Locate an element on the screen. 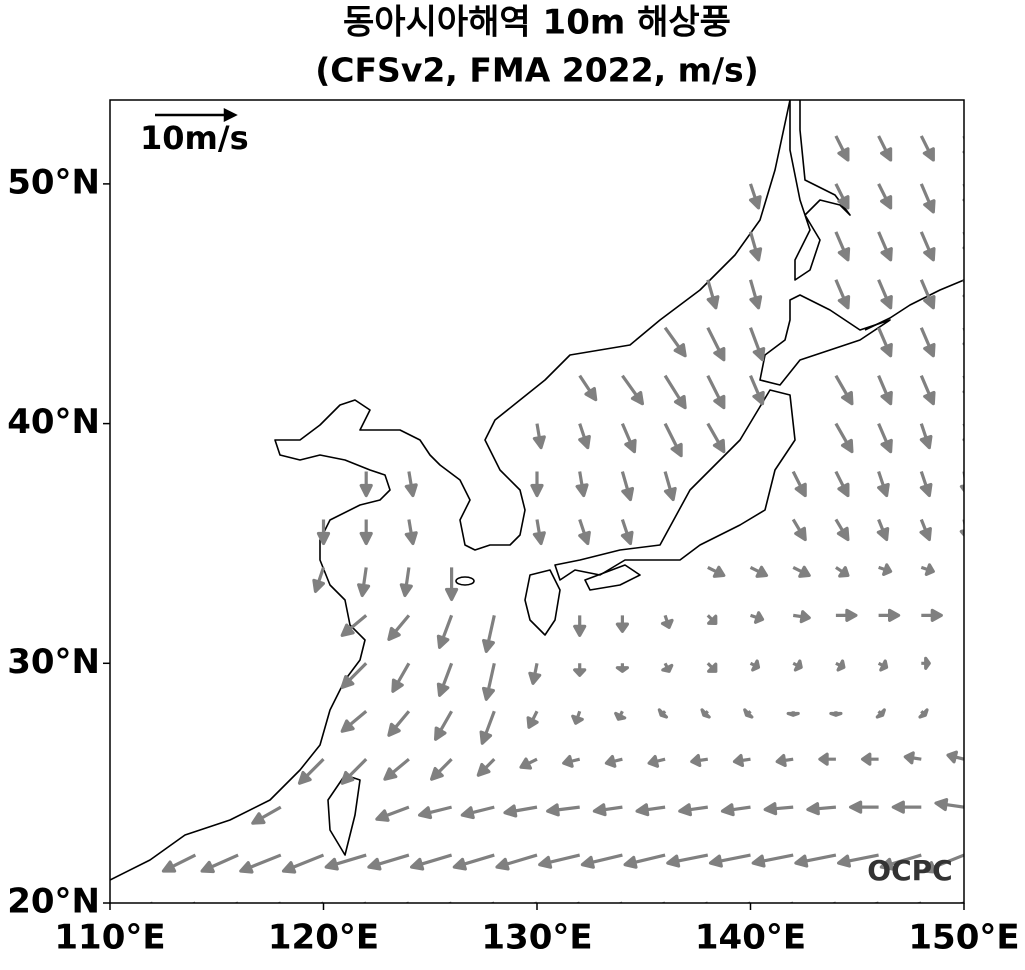  honshu is located at coordinates (675, 485).